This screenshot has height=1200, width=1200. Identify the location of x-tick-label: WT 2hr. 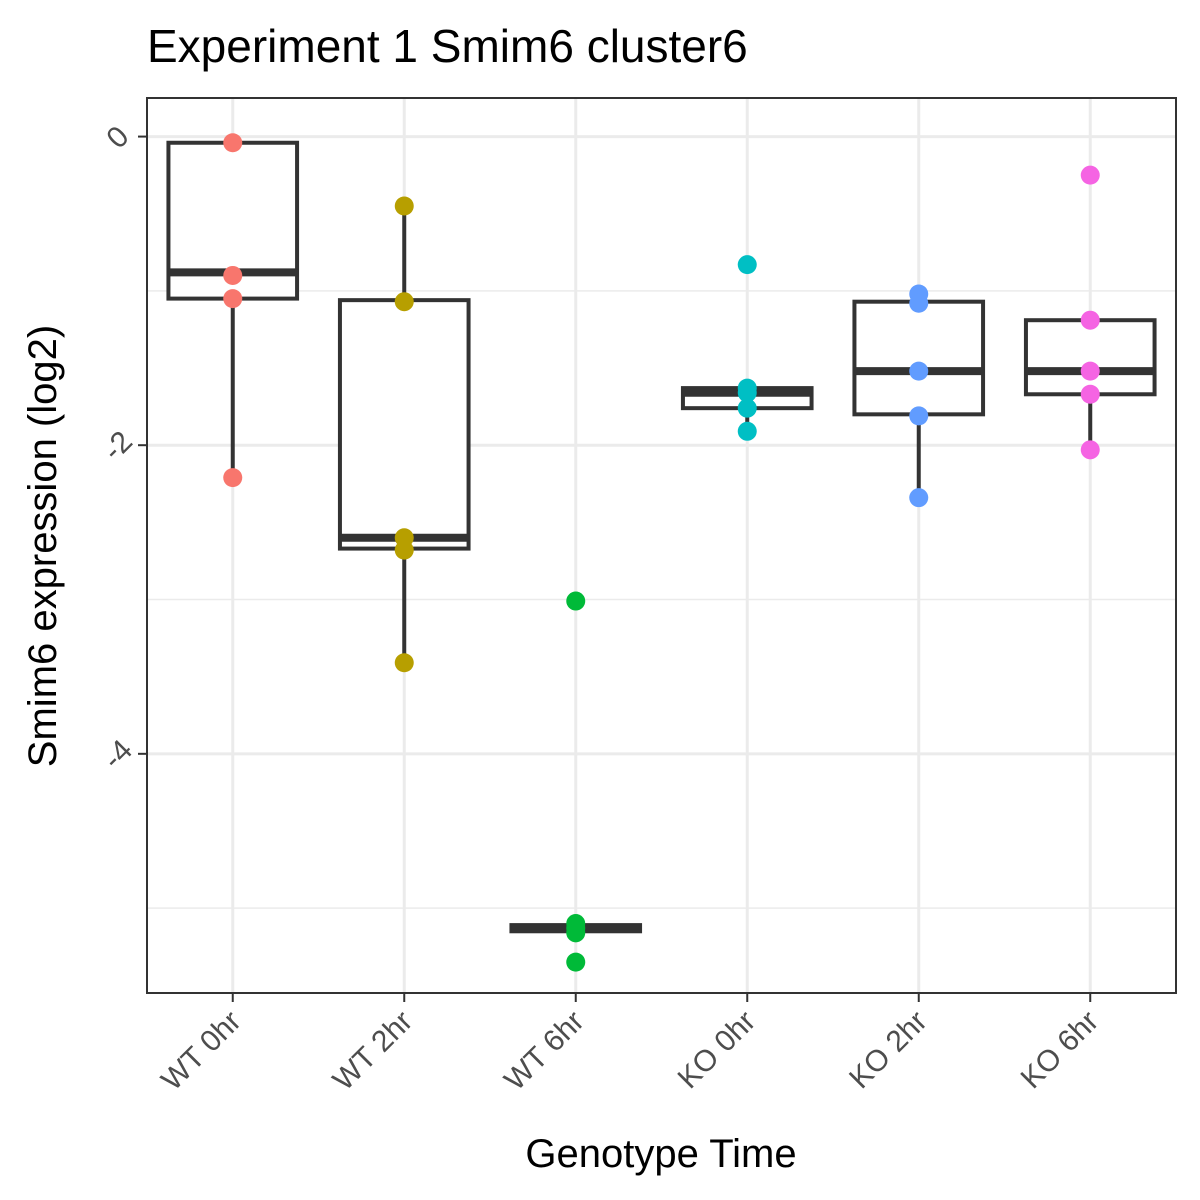
(373, 1051).